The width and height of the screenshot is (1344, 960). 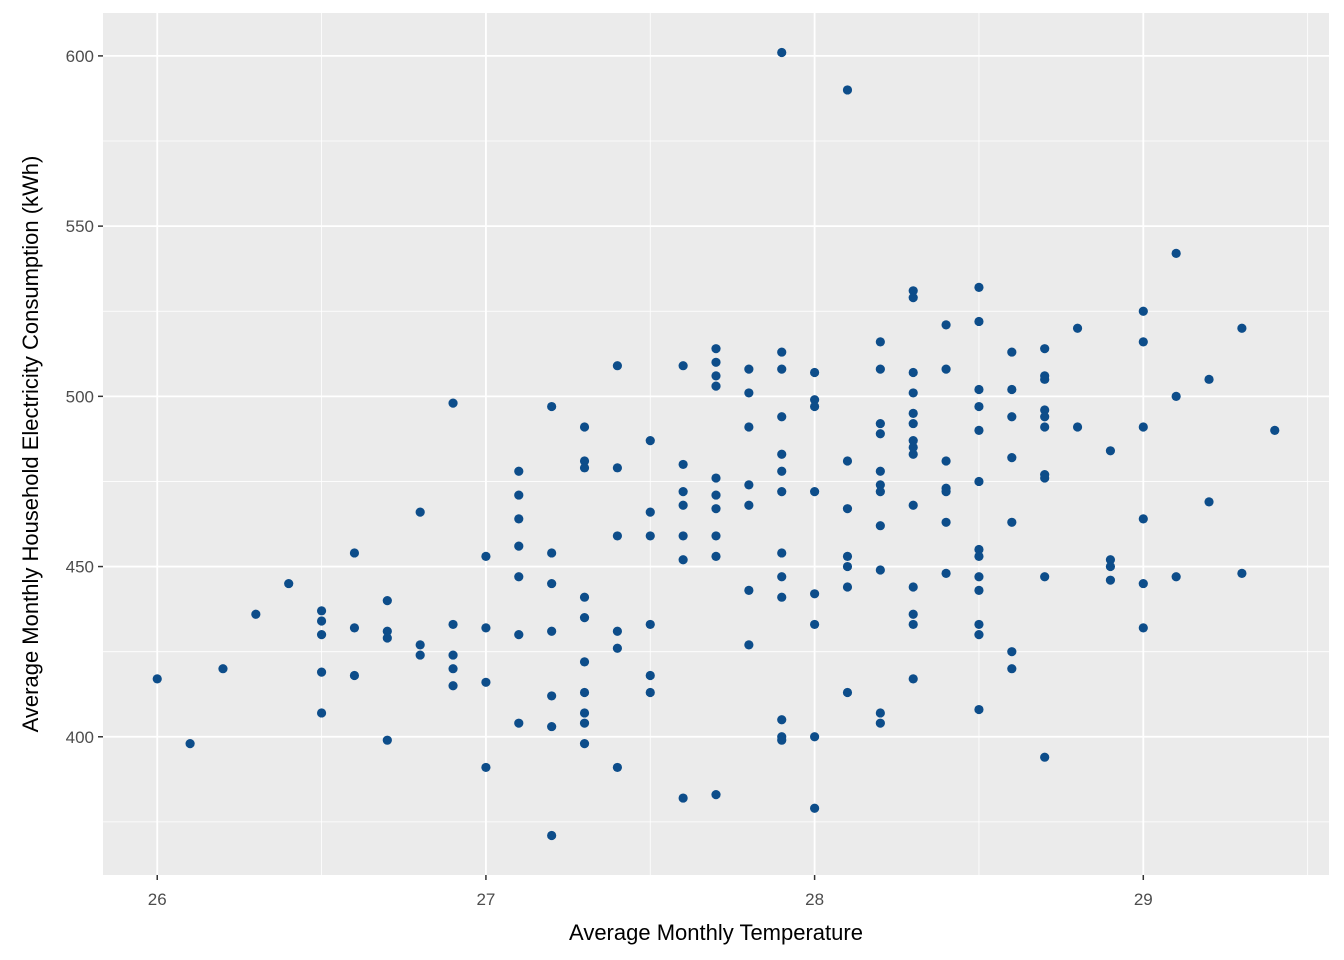 I want to click on x-axis-ticks: 26 27 28 29, so click(x=650, y=892).